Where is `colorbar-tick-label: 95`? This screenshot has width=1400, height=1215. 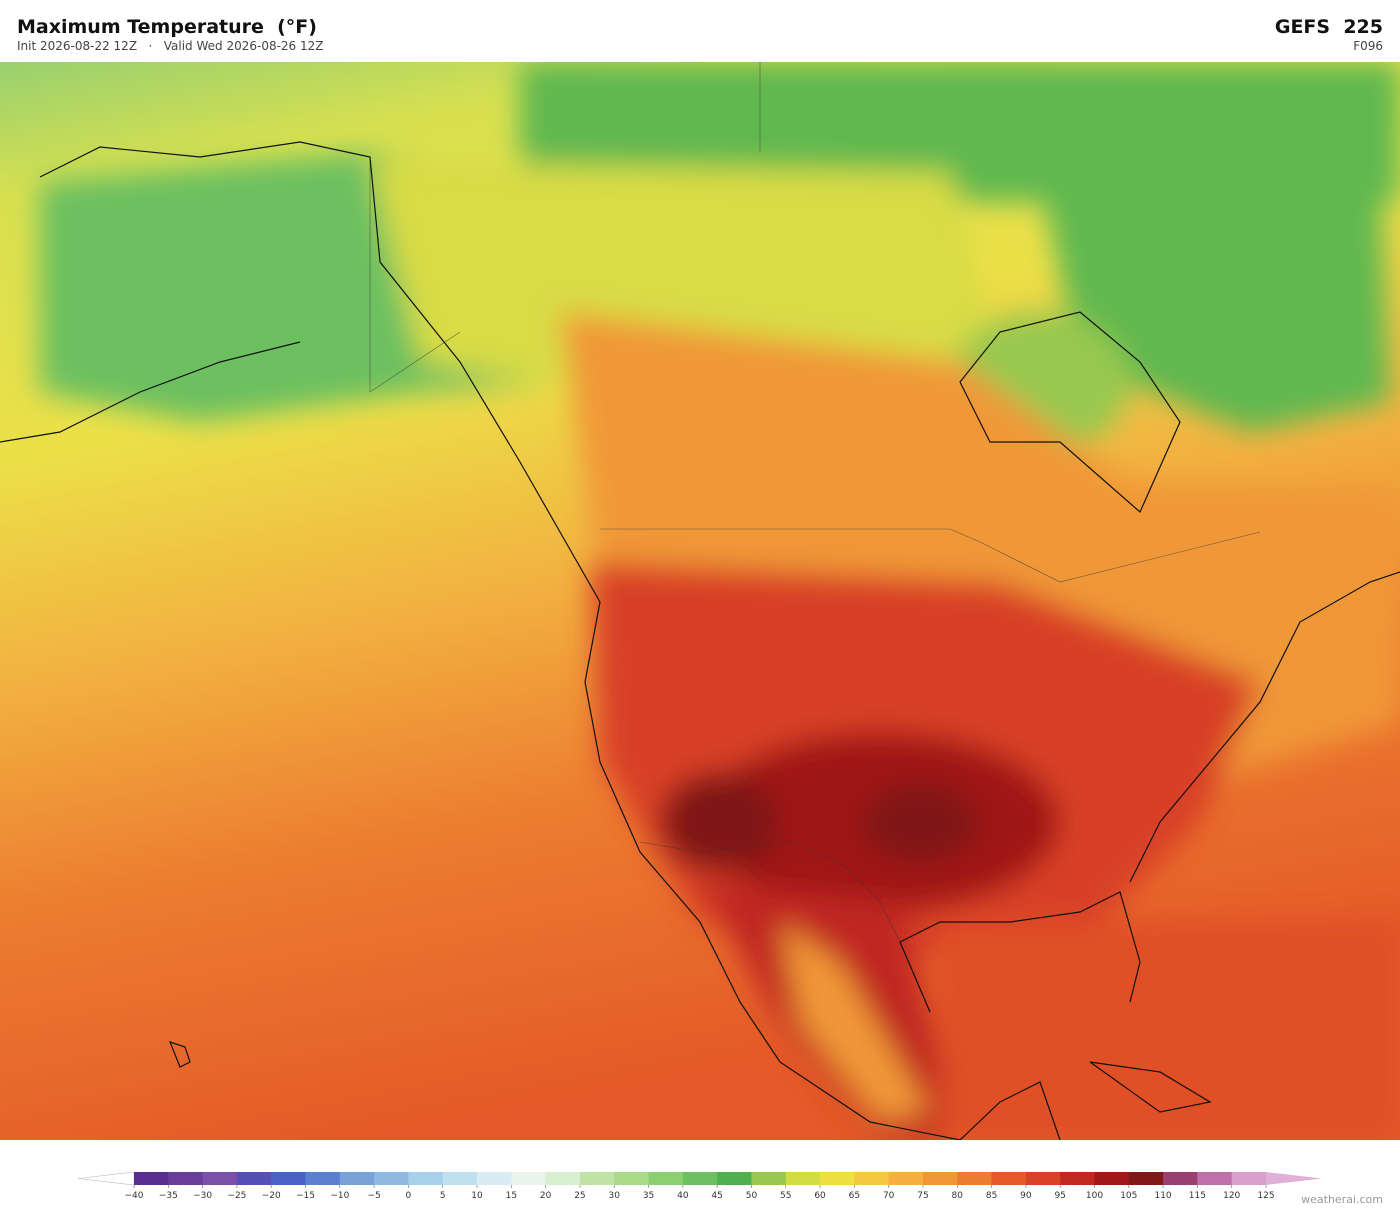 colorbar-tick-label: 95 is located at coordinates (1059, 1195).